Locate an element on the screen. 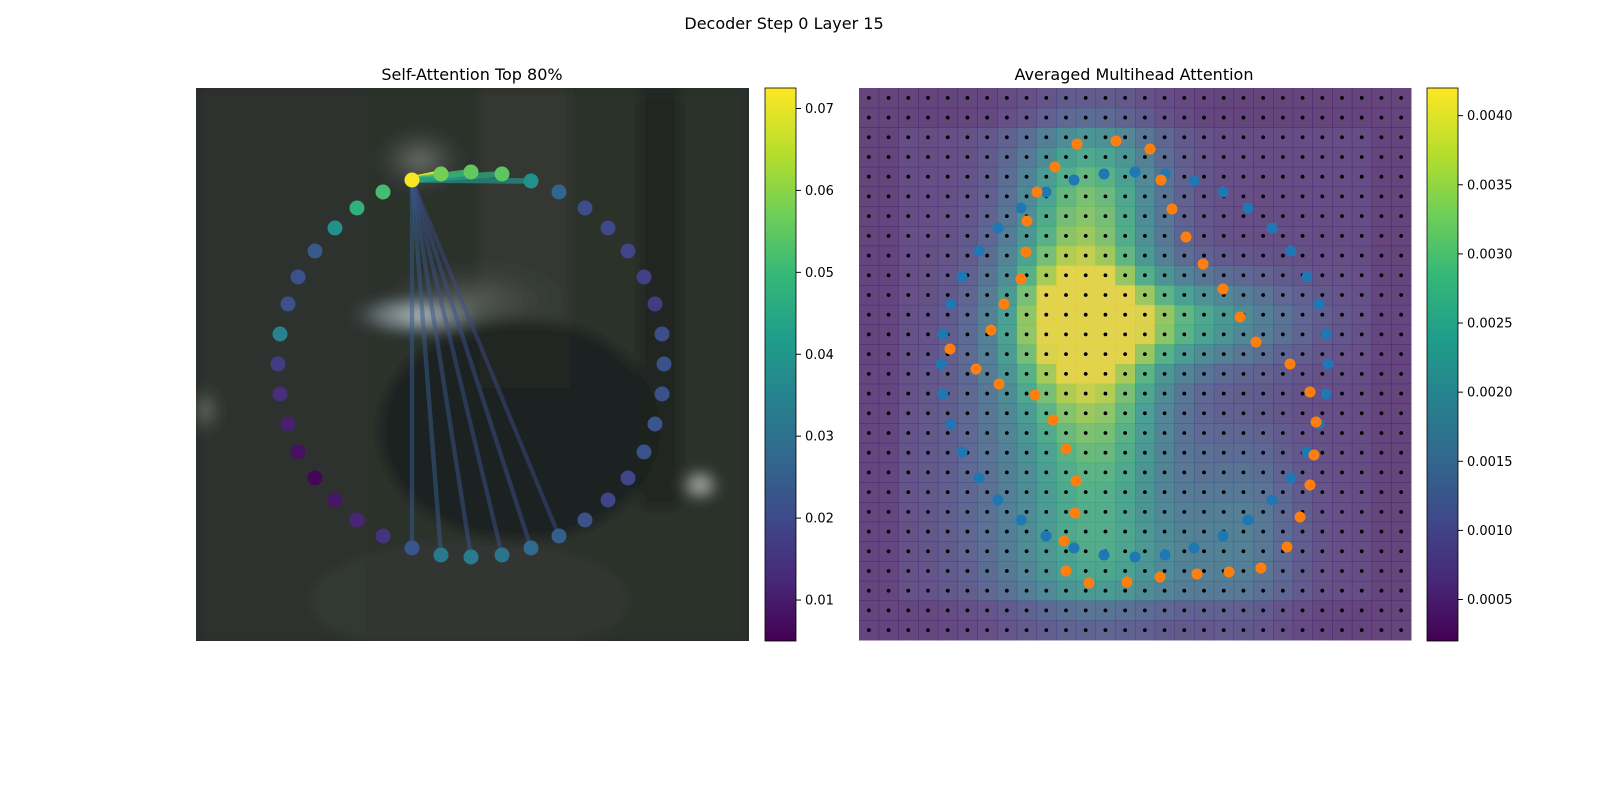 The height and width of the screenshot is (800, 1600). colorbar-tick-label: 0.0030 is located at coordinates (1490, 254).